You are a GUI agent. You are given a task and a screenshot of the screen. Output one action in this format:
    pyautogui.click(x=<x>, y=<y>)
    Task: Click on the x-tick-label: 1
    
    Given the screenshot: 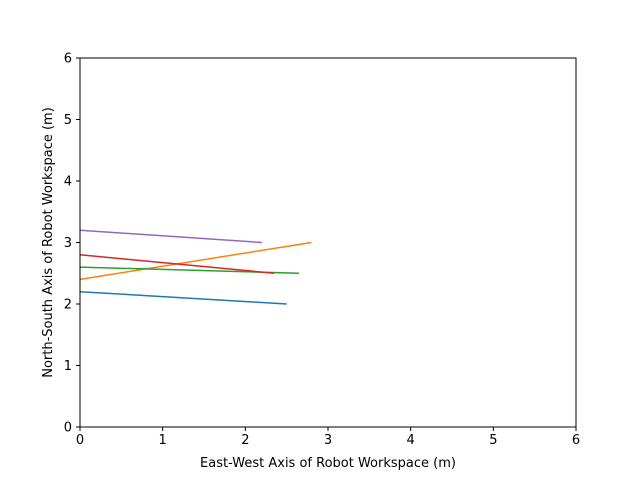 What is the action you would take?
    pyautogui.click(x=163, y=440)
    